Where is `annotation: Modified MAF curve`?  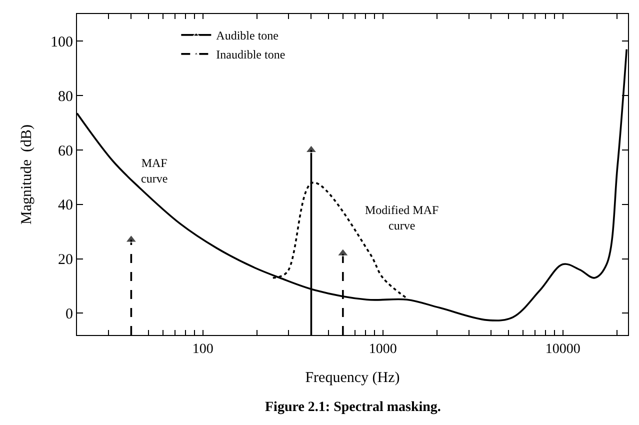
annotation: Modified MAF curve is located at coordinates (402, 218).